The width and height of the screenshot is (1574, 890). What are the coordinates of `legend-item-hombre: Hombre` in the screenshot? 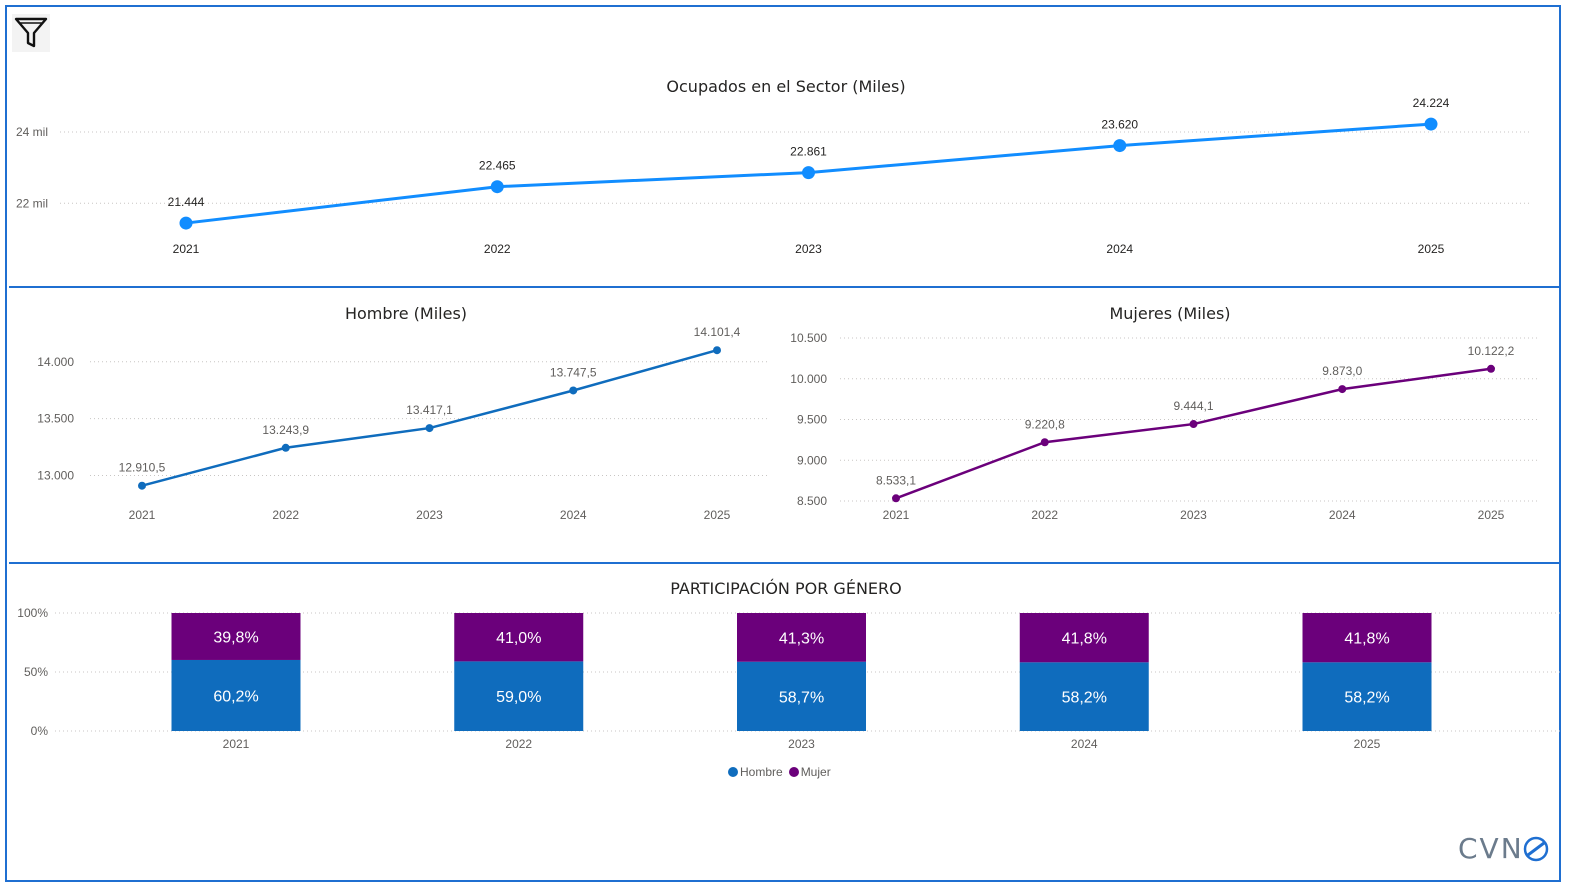 It's located at (755, 772).